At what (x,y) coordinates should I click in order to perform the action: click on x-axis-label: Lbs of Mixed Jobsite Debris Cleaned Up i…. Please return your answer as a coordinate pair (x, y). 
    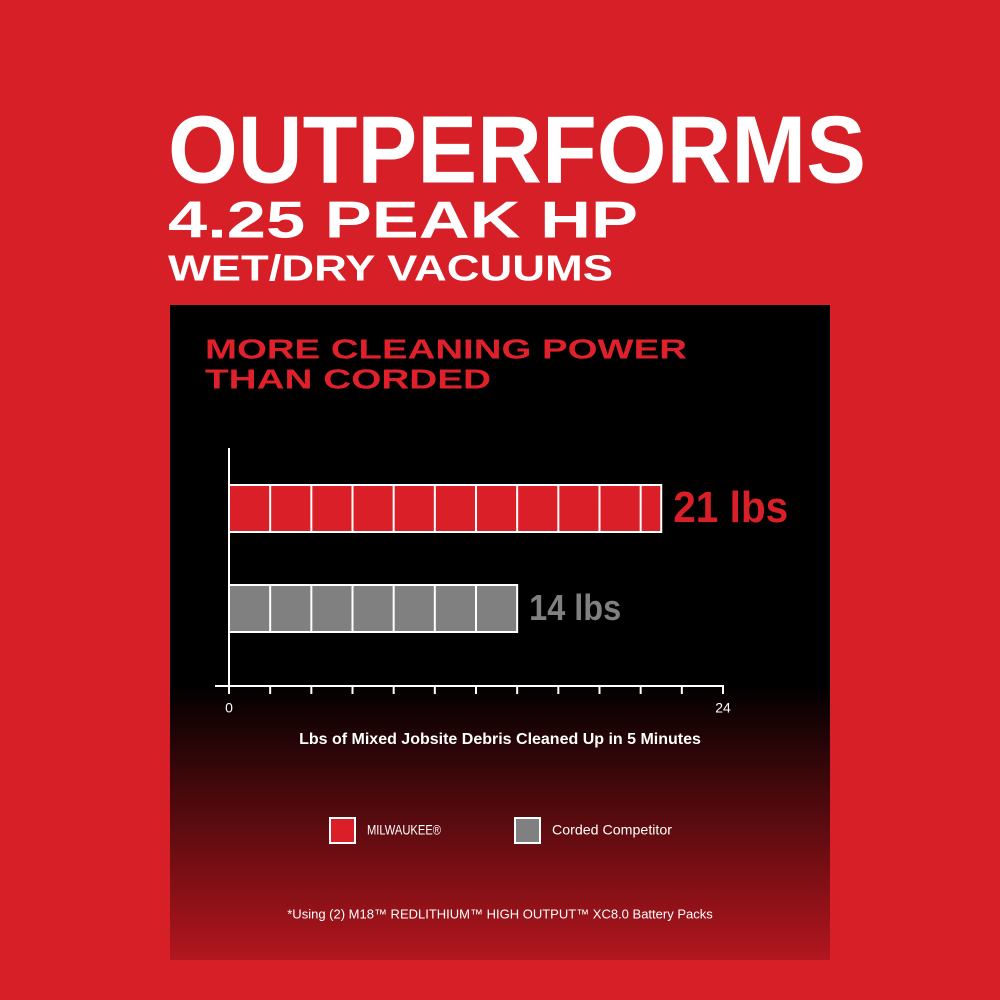
    Looking at the image, I should click on (500, 739).